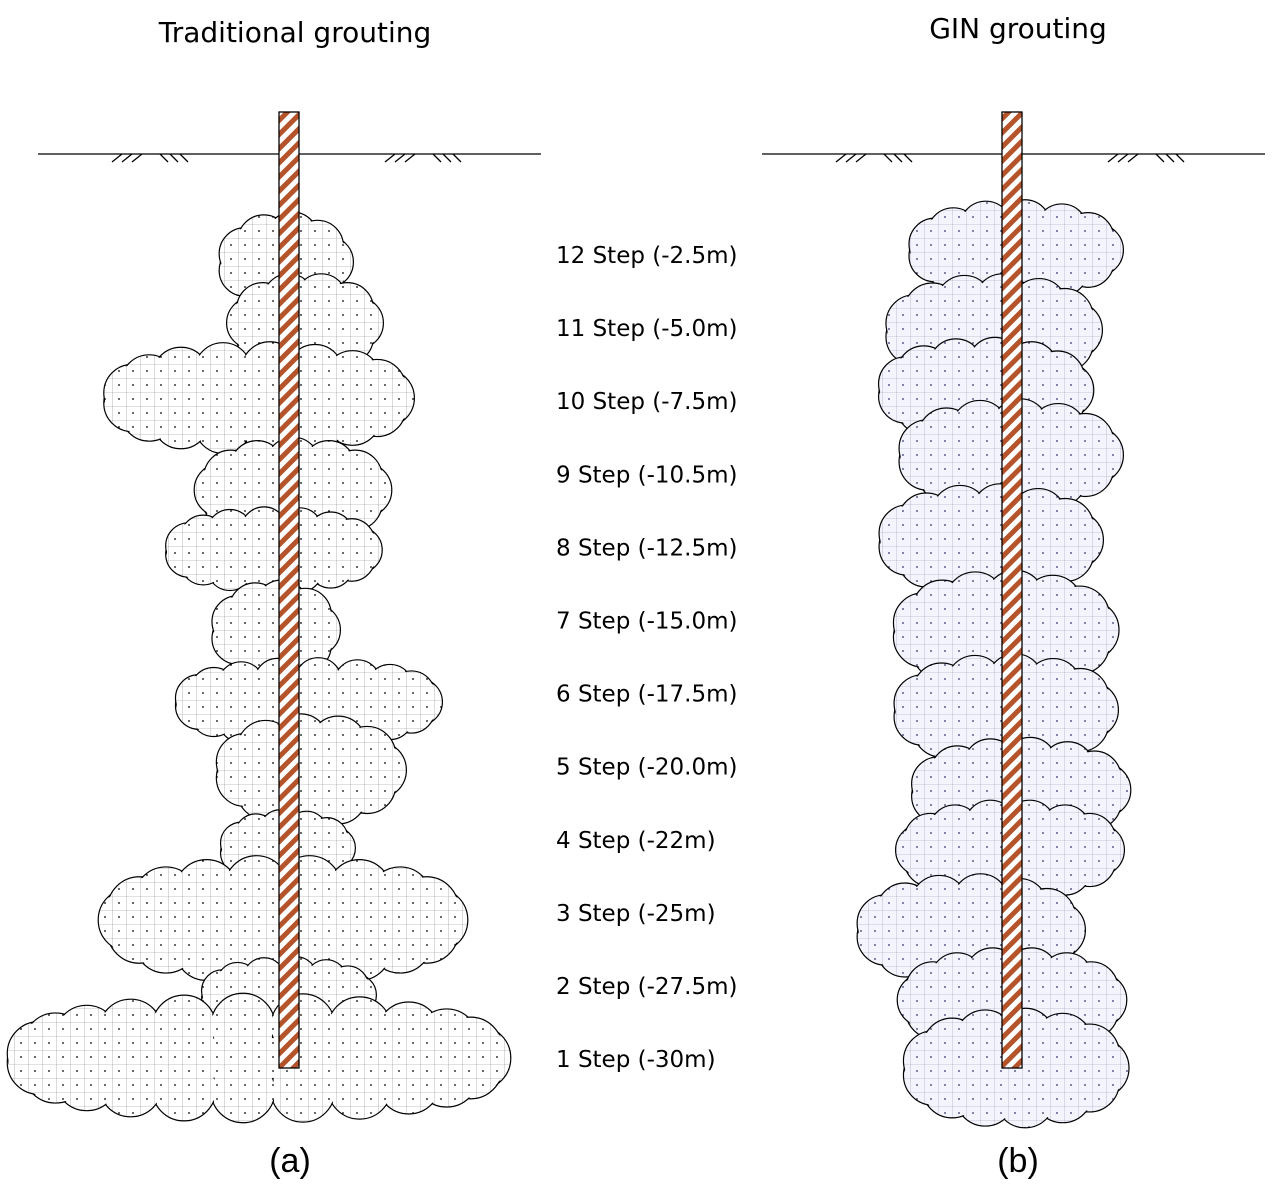 This screenshot has width=1283, height=1194. I want to click on panel-title: Traditional grouting, so click(295, 32).